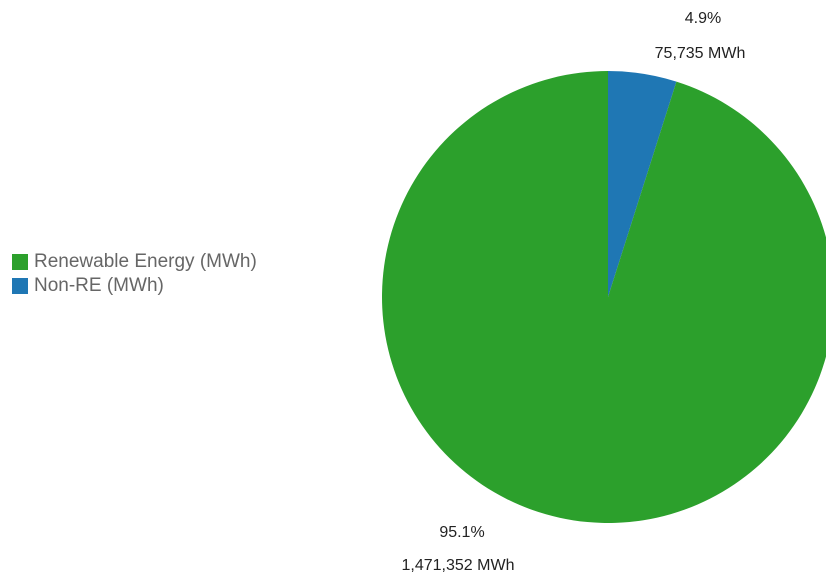 The image size is (826, 578). What do you see at coordinates (99, 285) in the screenshot?
I see `legend-label-non-re: Non-RE (MWh)` at bounding box center [99, 285].